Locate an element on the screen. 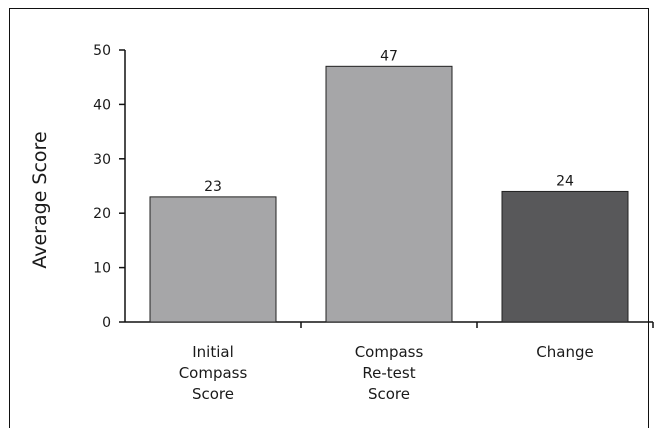 The image size is (660, 430). category-label-line: Initial is located at coordinates (213, 352).